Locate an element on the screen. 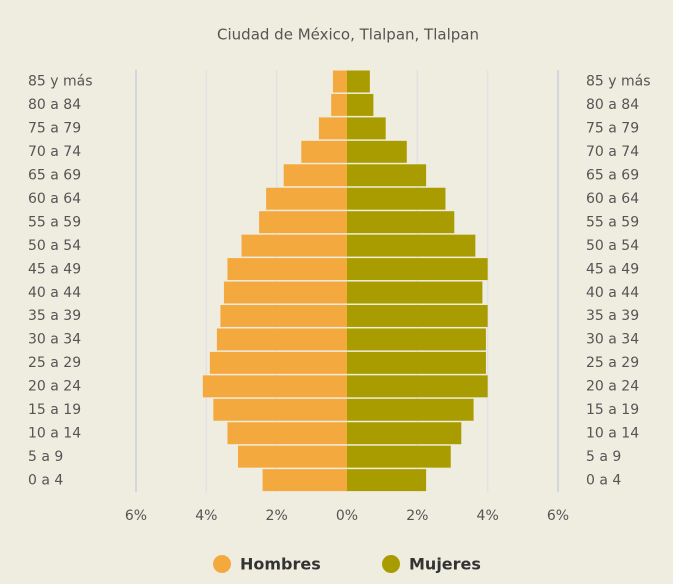 The width and height of the screenshot is (673, 584). legend-label: Mujeres is located at coordinates (445, 564).